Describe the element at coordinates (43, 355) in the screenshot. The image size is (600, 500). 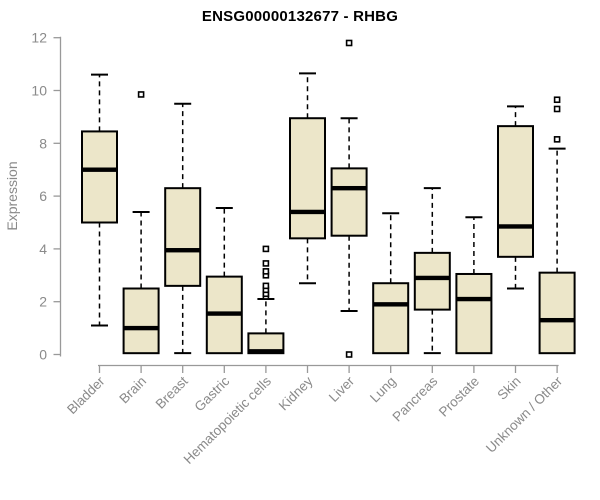
I see `y-tick-label: 0` at that location.